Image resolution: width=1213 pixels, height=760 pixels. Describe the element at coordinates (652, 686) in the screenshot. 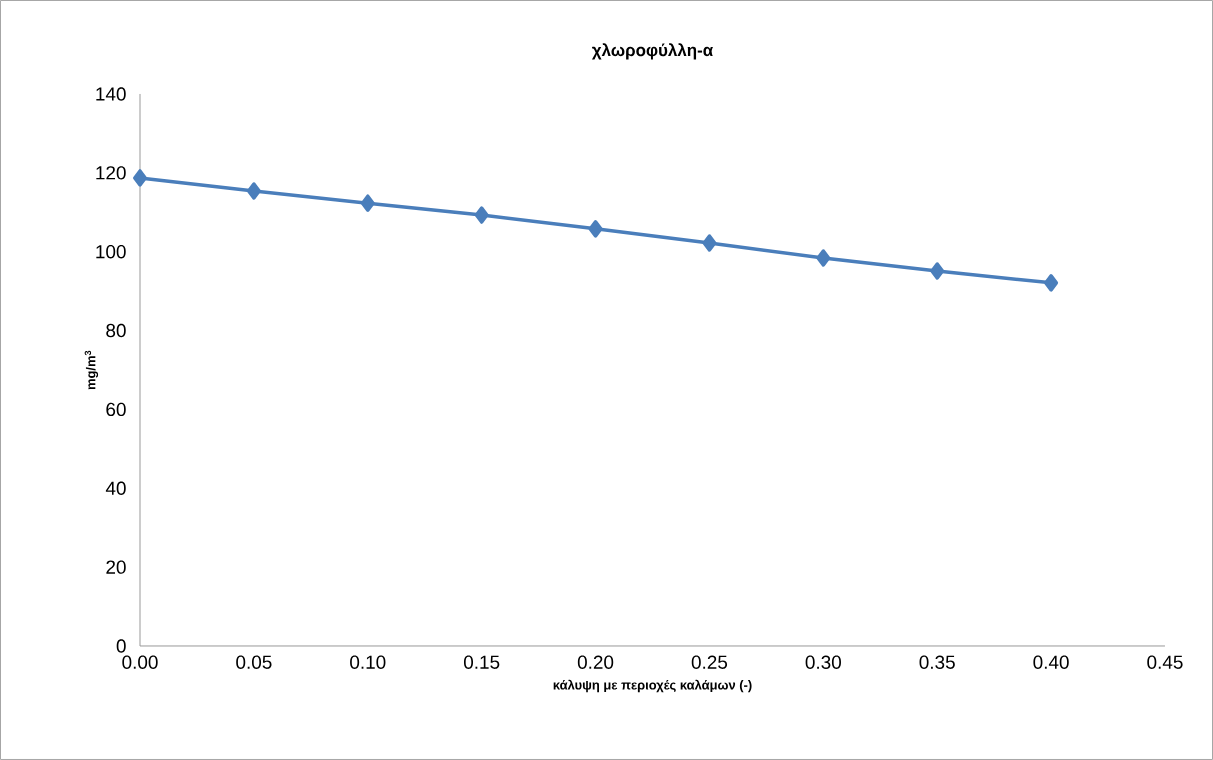

I see `x-axis-title: κάλυψη με περιοχές καλάμων (-)` at that location.